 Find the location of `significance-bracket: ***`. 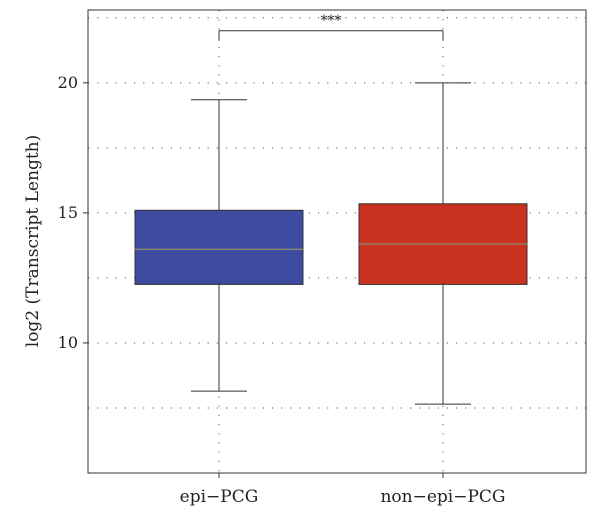

significance-bracket: *** is located at coordinates (331, 27).